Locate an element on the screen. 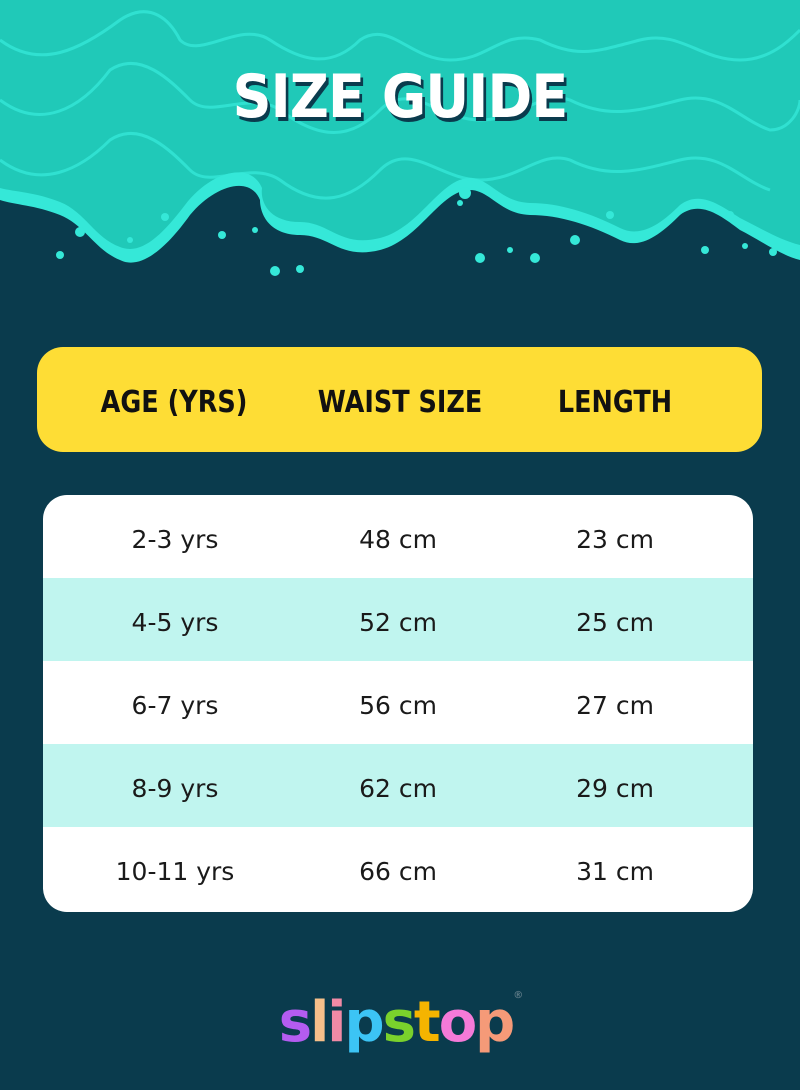  age-cell: 6-7 yrs is located at coordinates (175, 705).